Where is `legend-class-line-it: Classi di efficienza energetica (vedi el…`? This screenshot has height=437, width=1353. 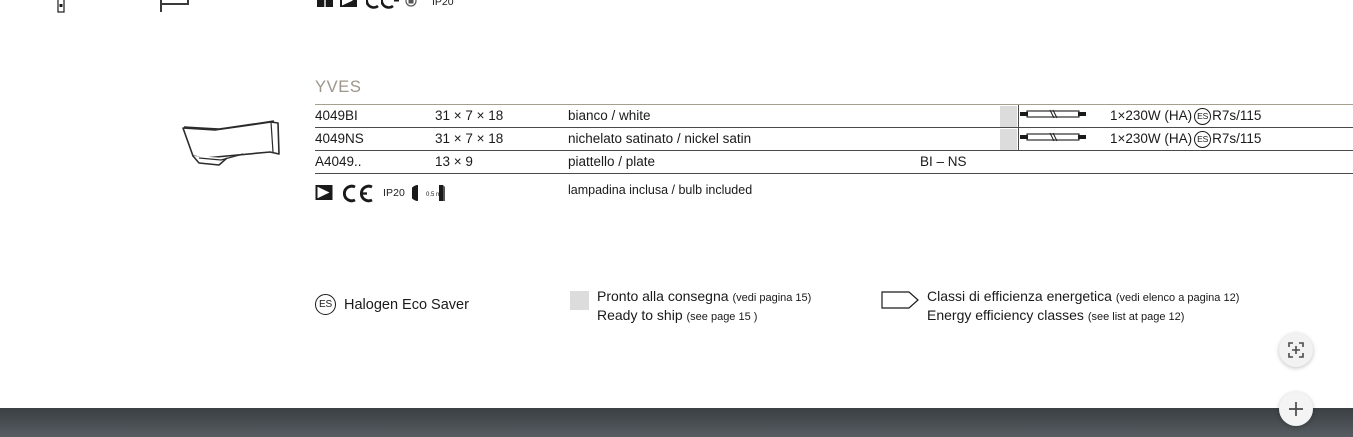 legend-class-line-it: Classi di efficienza energetica (vedi el… is located at coordinates (1083, 297).